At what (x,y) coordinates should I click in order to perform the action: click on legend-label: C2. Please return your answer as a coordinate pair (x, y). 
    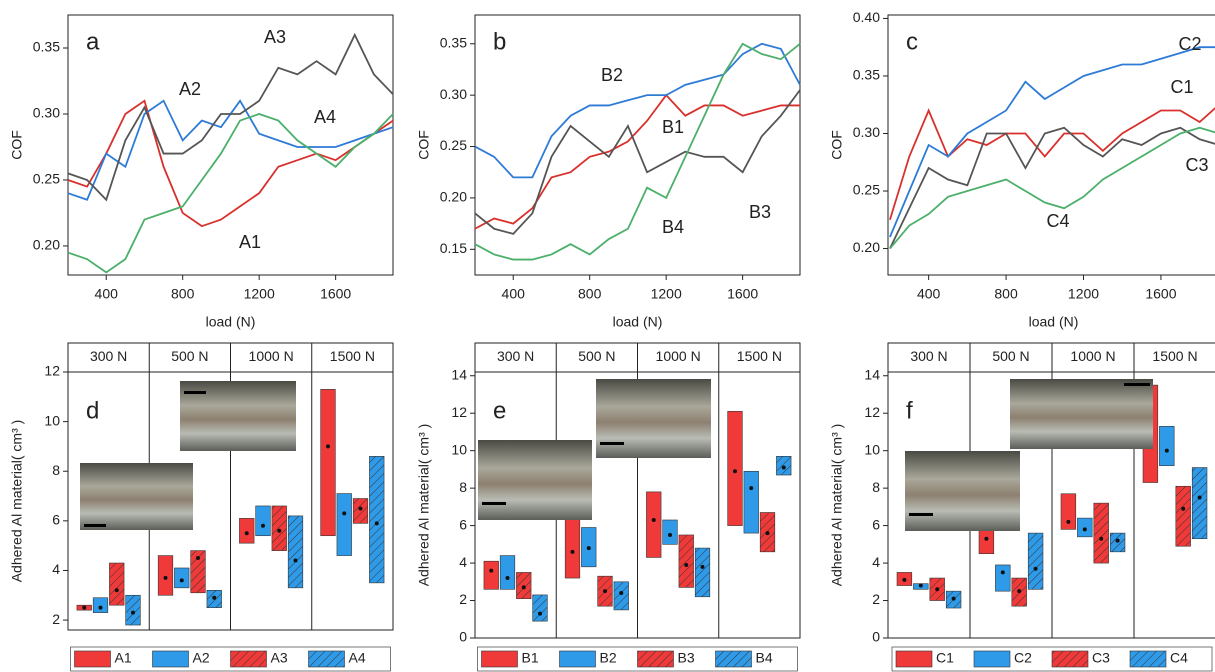
    Looking at the image, I should click on (1023, 658).